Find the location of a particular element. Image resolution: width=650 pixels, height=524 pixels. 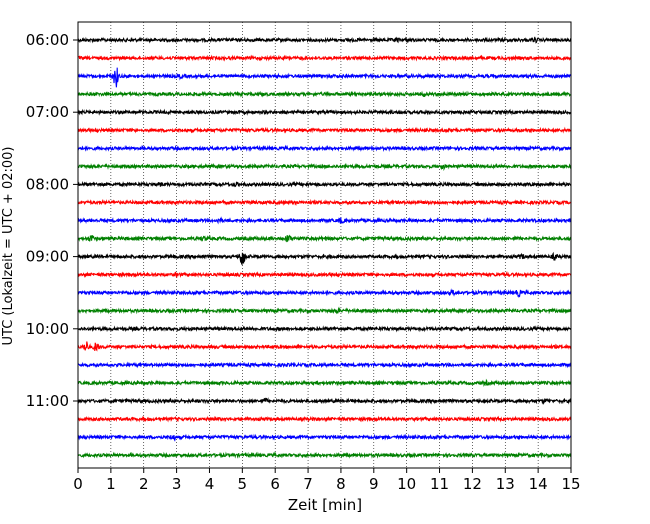

y-tick-label: 07:00 is located at coordinates (47, 112).